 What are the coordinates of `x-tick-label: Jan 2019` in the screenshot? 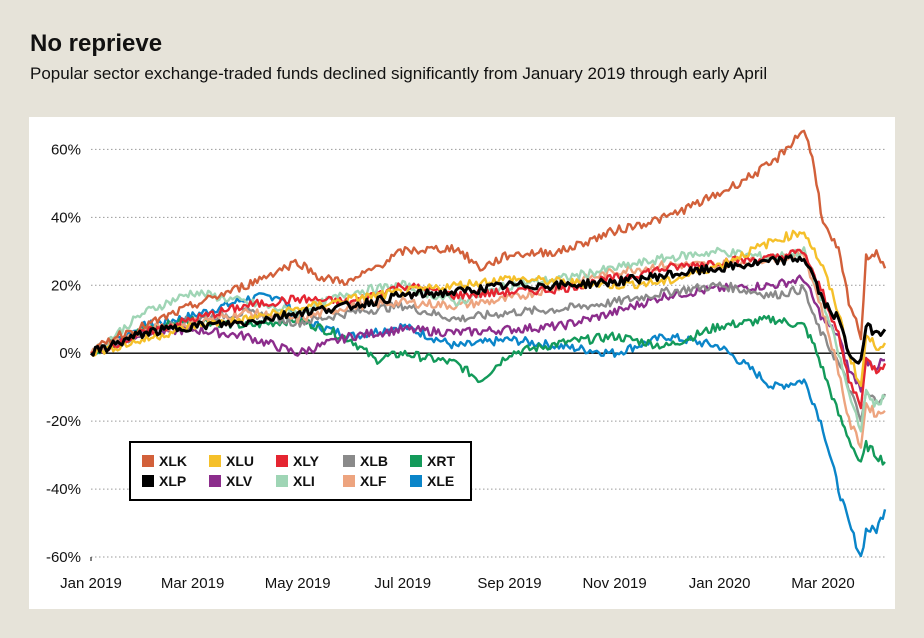 It's located at (91, 583).